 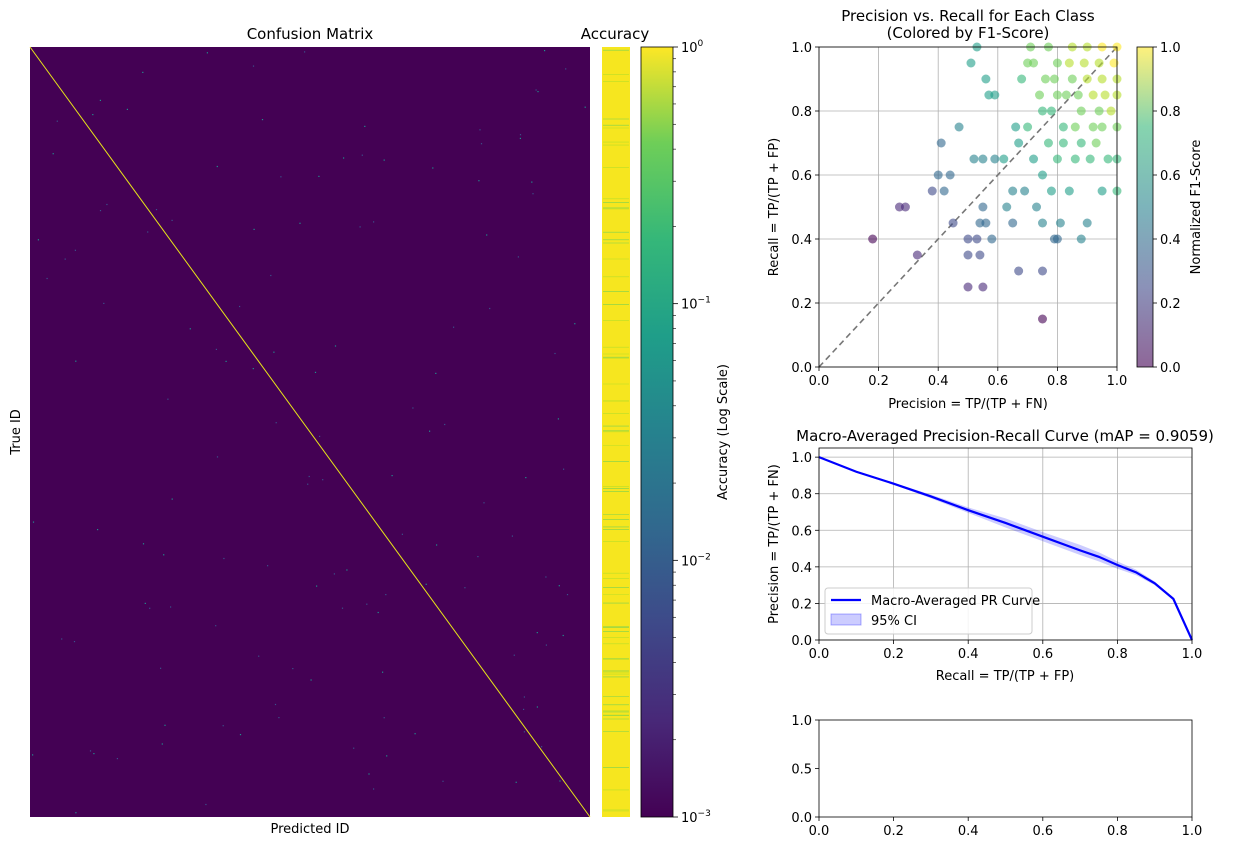 What do you see at coordinates (1192, 654) in the screenshot?
I see `x-tick-label: 1.0` at bounding box center [1192, 654].